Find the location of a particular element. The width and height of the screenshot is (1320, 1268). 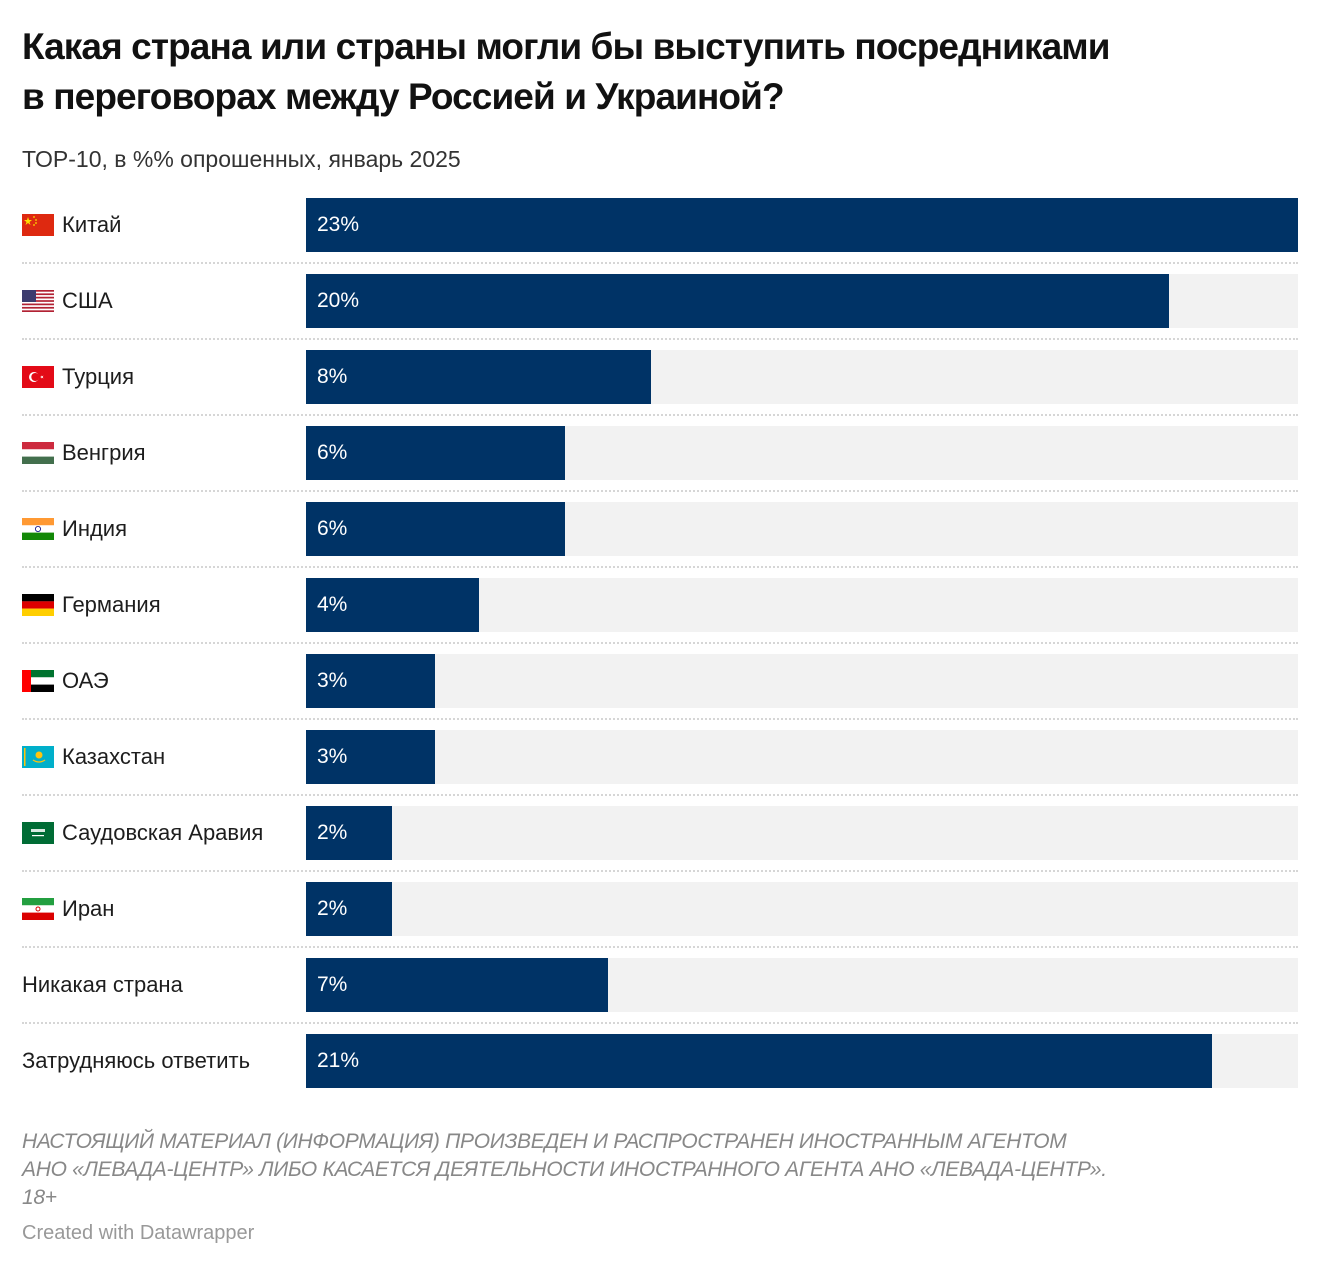

category-text: Индия is located at coordinates (95, 528).